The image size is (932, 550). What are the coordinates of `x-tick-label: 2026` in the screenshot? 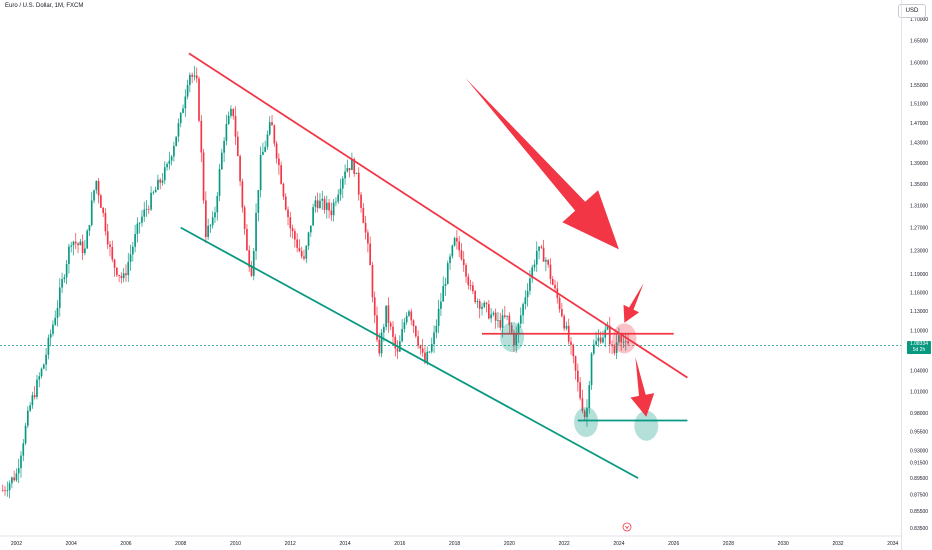 It's located at (673, 544).